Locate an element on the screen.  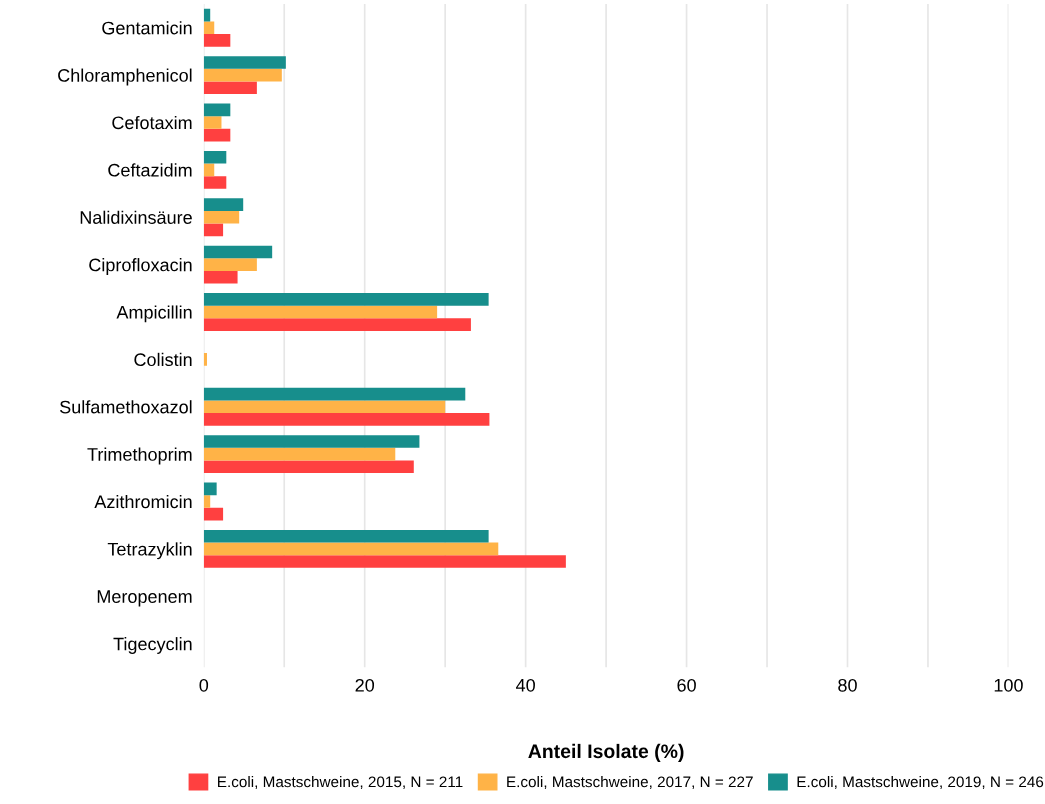
x-tick-label: 20 is located at coordinates (365, 685).